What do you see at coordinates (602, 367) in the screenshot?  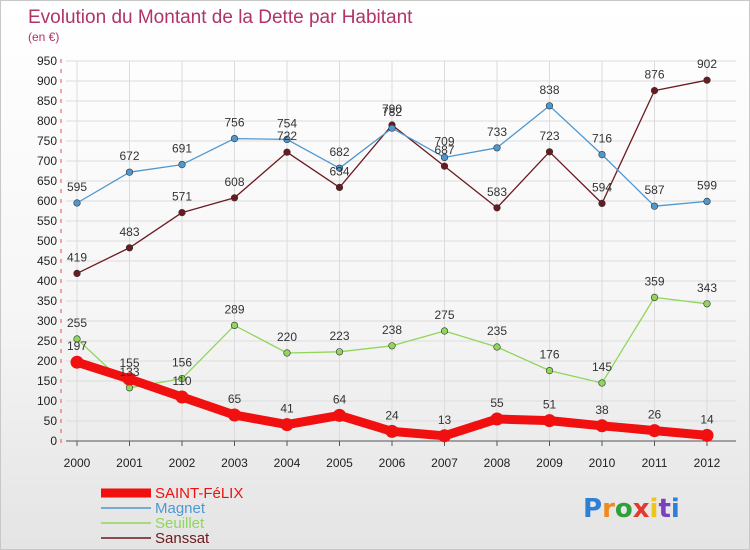 I see `data-label-seuillet: 145` at bounding box center [602, 367].